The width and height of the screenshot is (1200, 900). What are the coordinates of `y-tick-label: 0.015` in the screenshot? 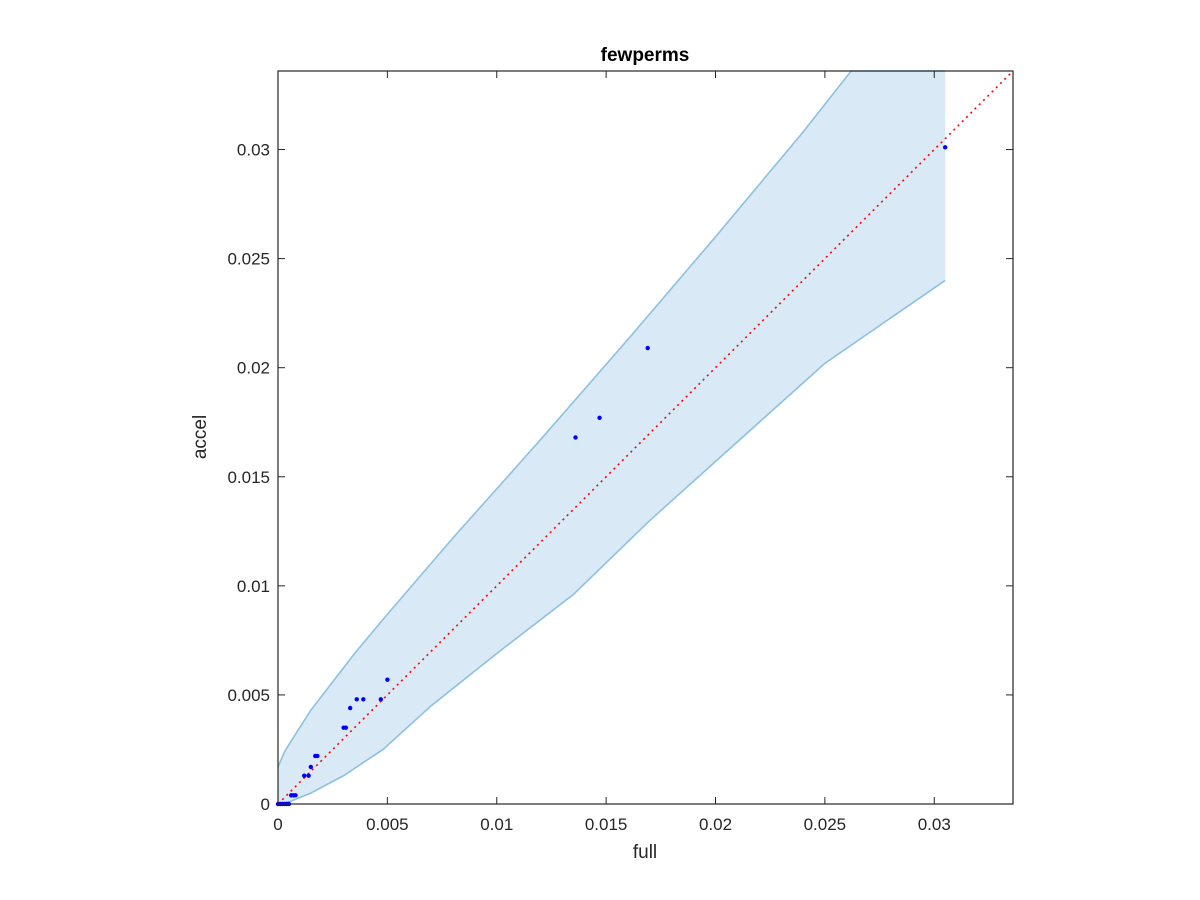 It's located at (248, 477).